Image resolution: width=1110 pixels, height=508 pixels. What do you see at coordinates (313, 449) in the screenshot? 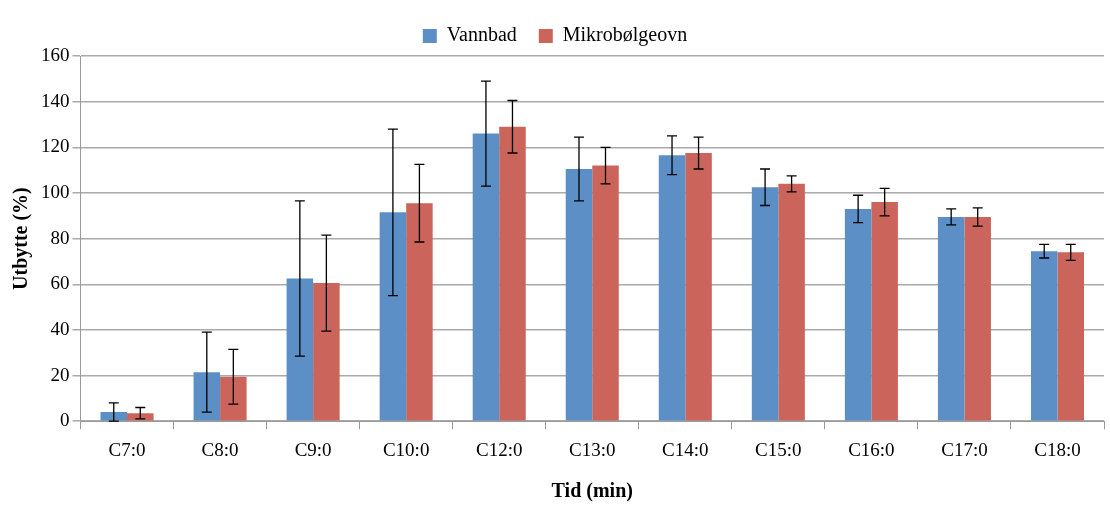
I see `x-tick-label: C9:0` at bounding box center [313, 449].